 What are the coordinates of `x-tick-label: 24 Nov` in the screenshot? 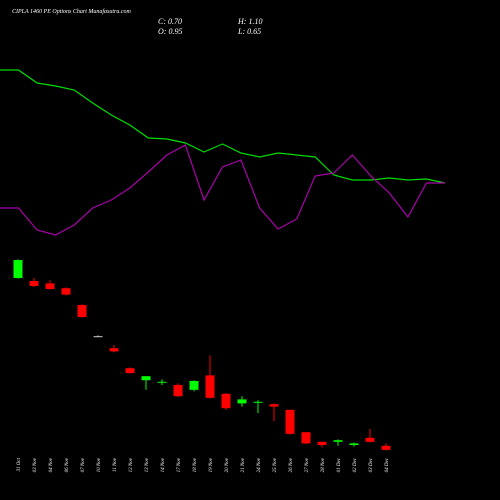 It's located at (259, 464).